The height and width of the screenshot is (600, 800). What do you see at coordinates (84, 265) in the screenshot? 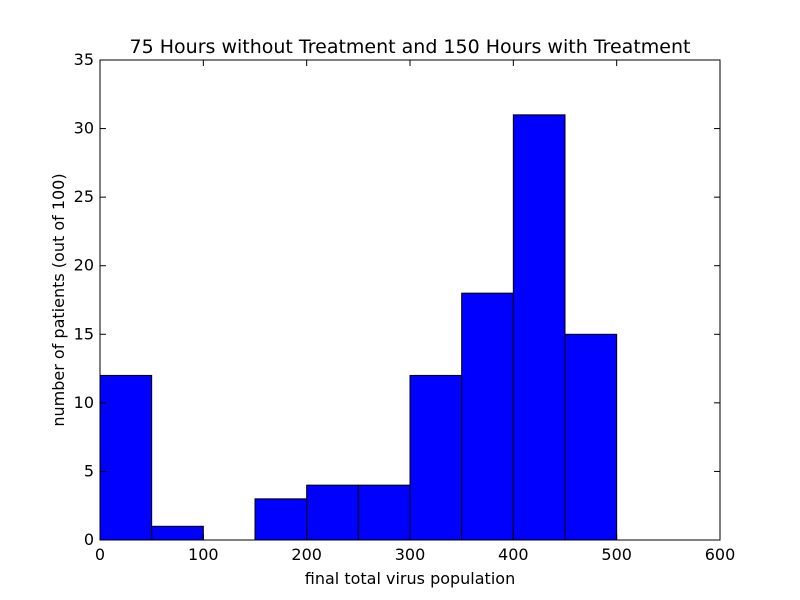
I see `y-tick-label-20: 20` at bounding box center [84, 265].